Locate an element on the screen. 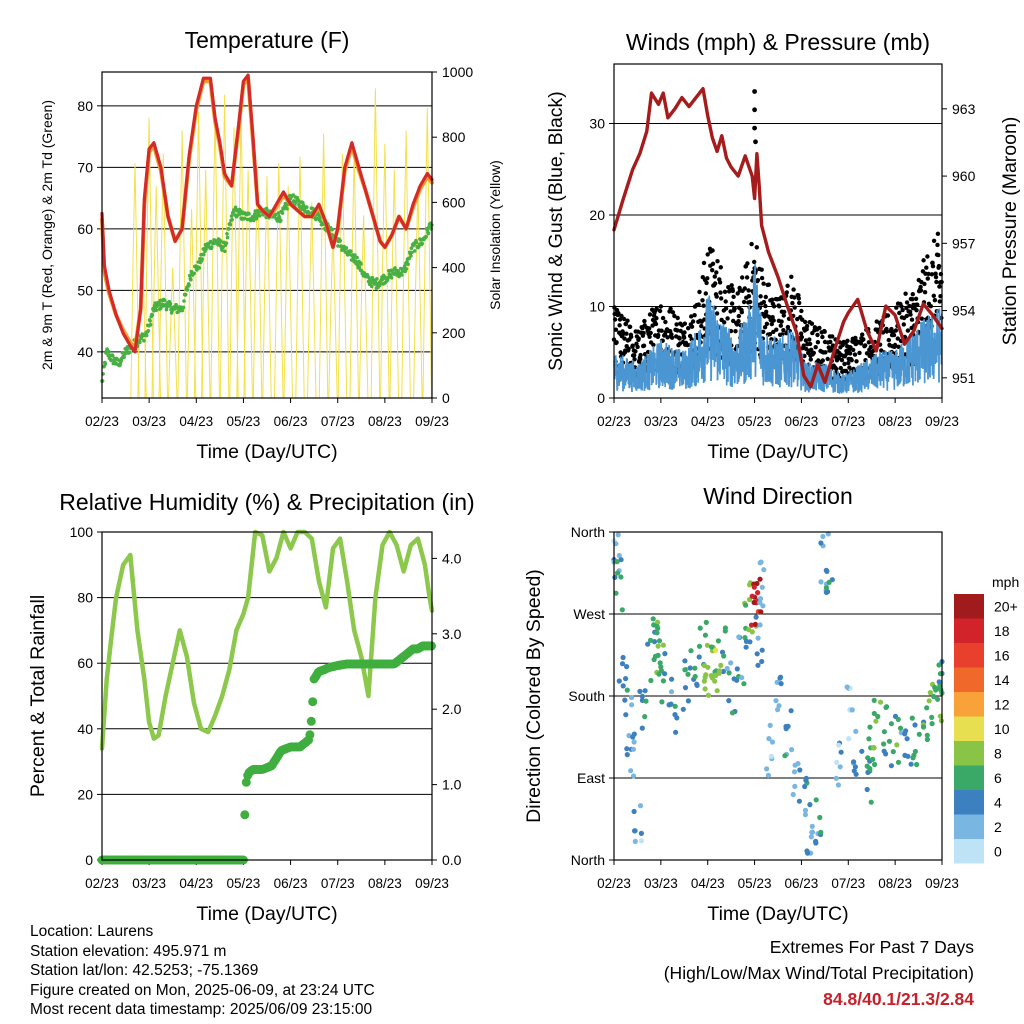 The height and width of the screenshot is (1024, 1024). y2-tick-label: 0 is located at coordinates (446, 398).